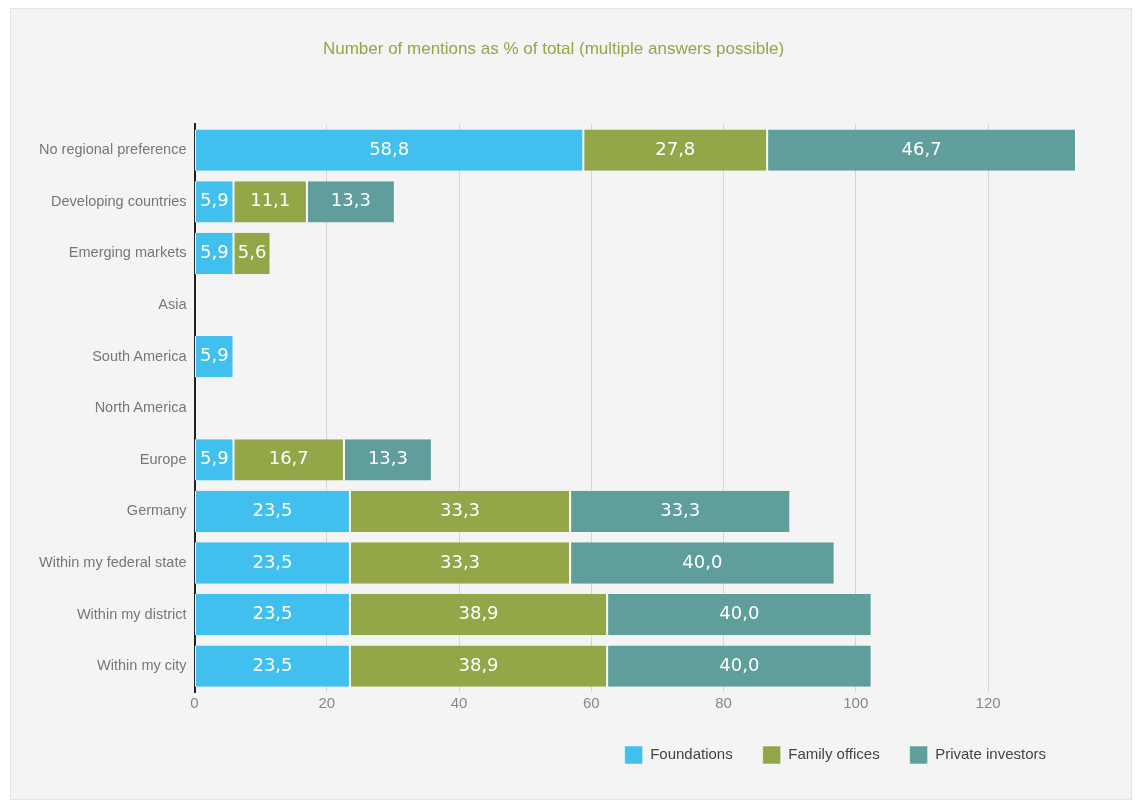 The height and width of the screenshot is (801, 1136). What do you see at coordinates (591, 703) in the screenshot?
I see `x-tick-label: 60` at bounding box center [591, 703].